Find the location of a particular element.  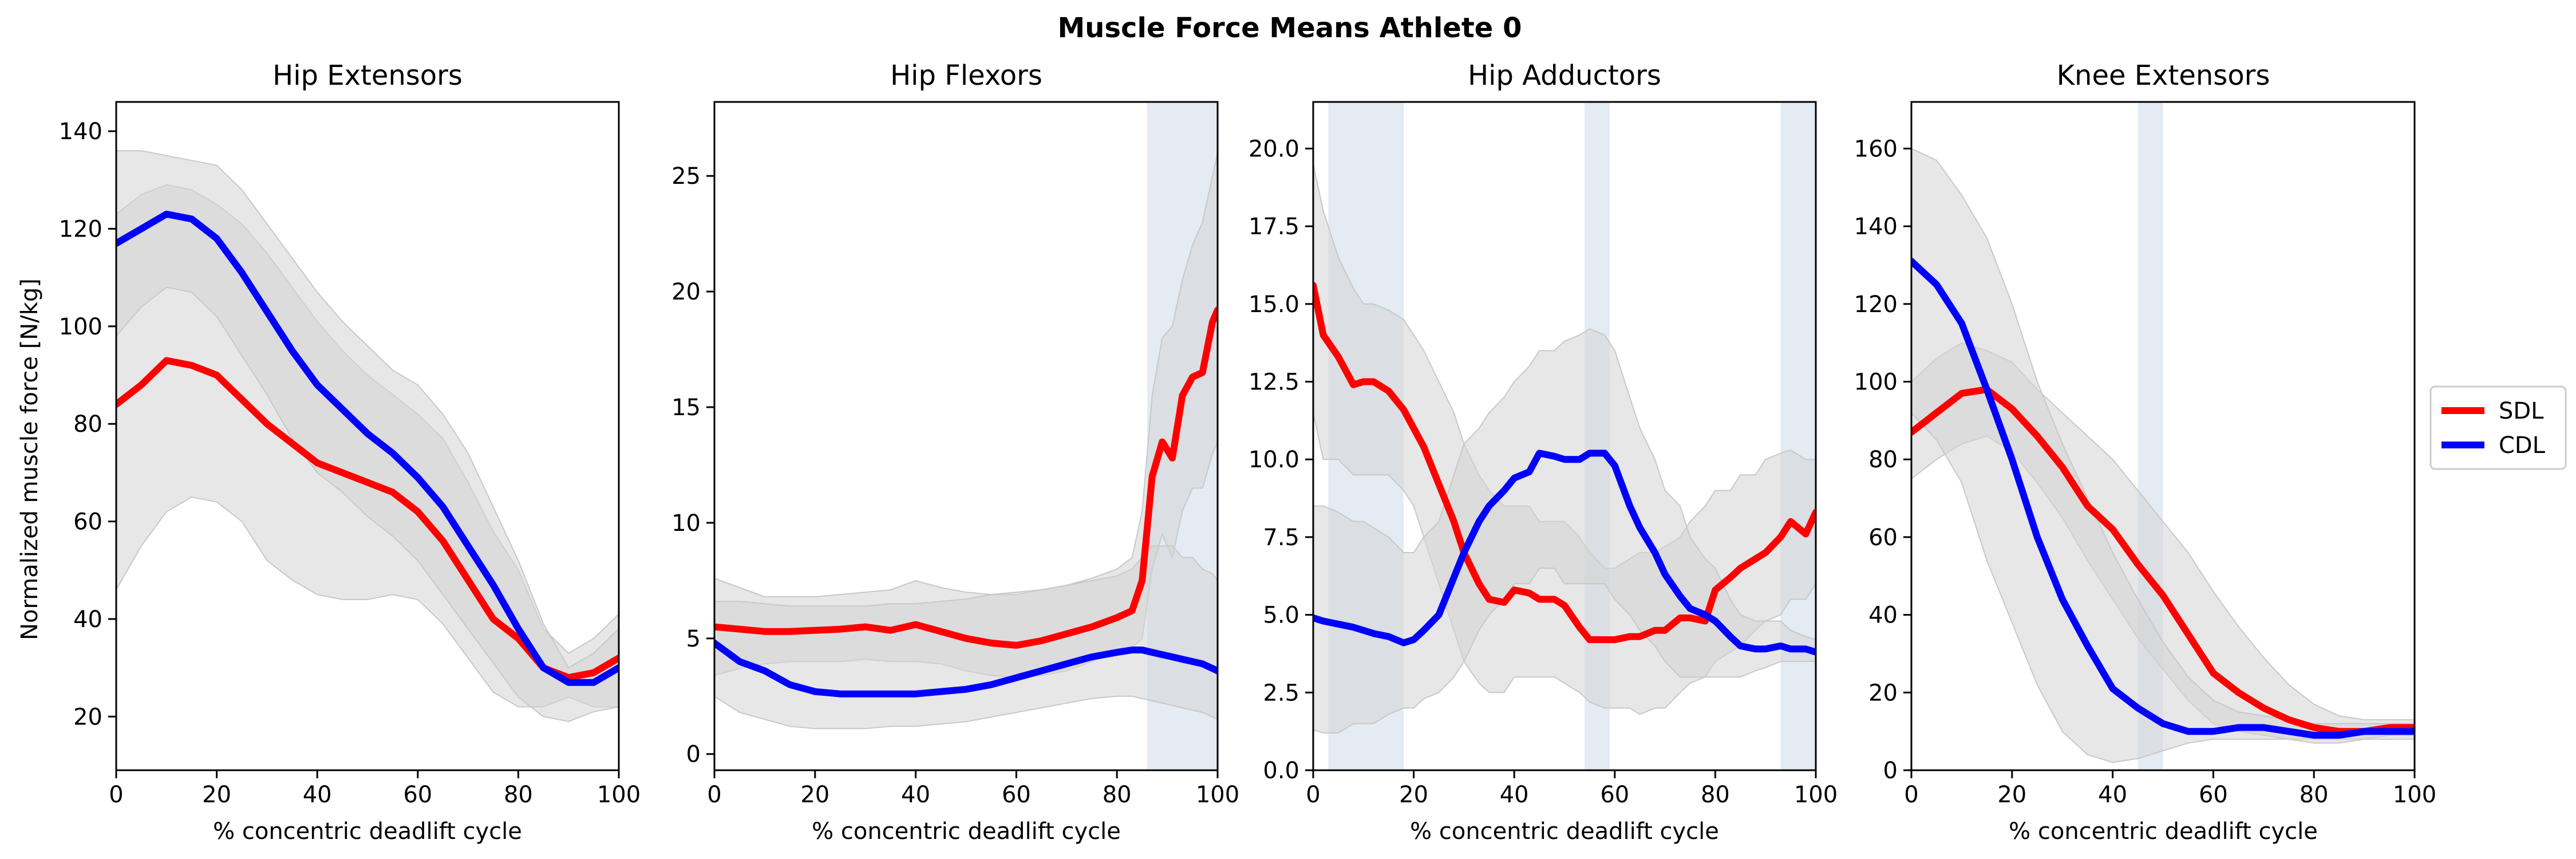

y-axis-label: Normalized muscle force [N/kg] is located at coordinates (30, 459).